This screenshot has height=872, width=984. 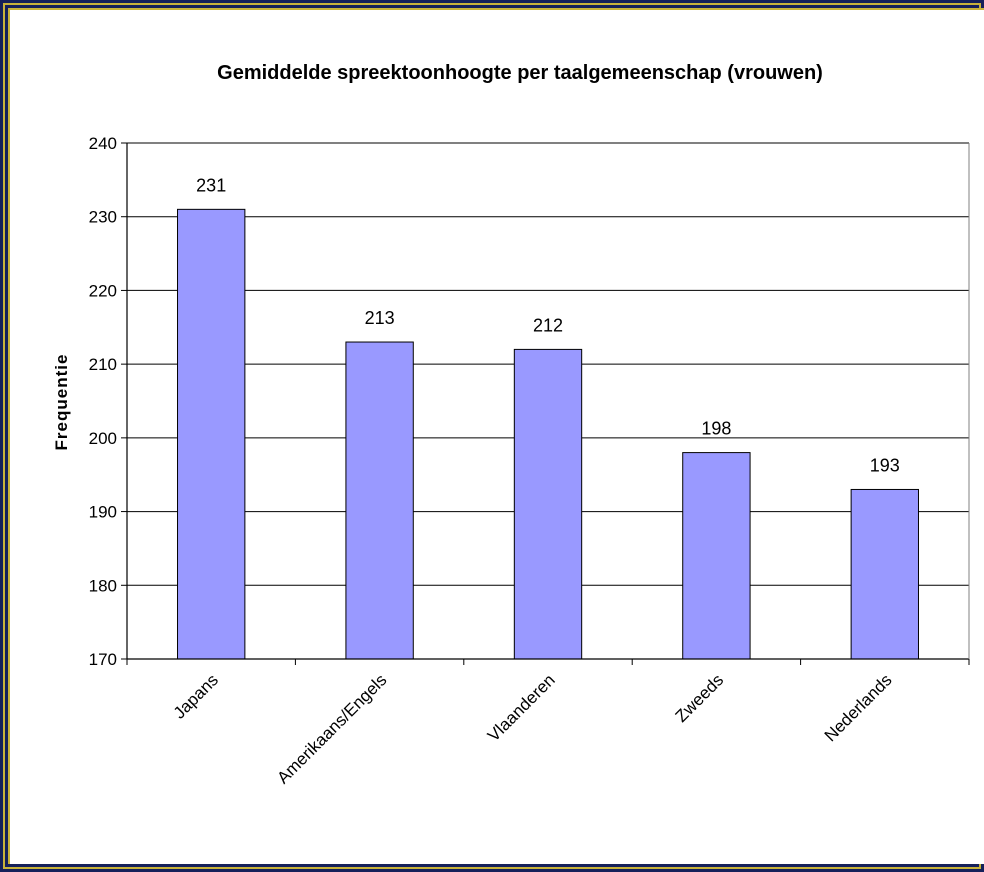 What do you see at coordinates (700, 698) in the screenshot?
I see `category-label-zweeds: Zweeds` at bounding box center [700, 698].